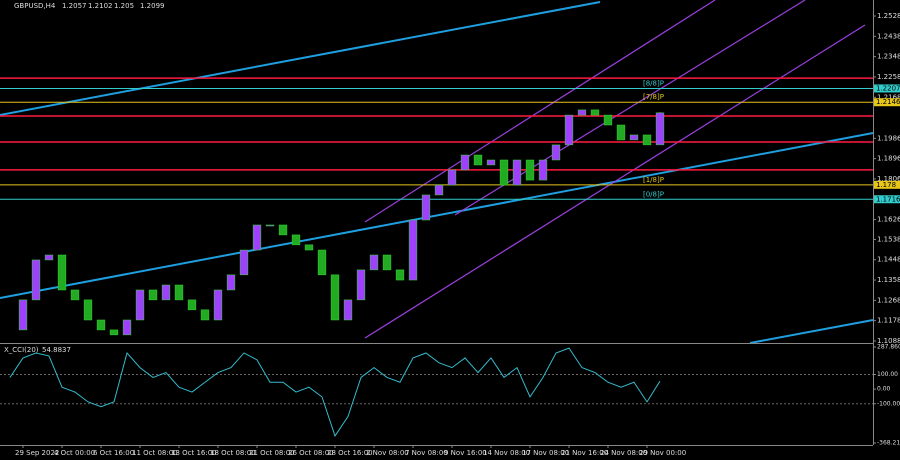 This screenshot has height=460, width=900. I want to click on x-tick-label: 29 Nov 00:00, so click(662, 453).